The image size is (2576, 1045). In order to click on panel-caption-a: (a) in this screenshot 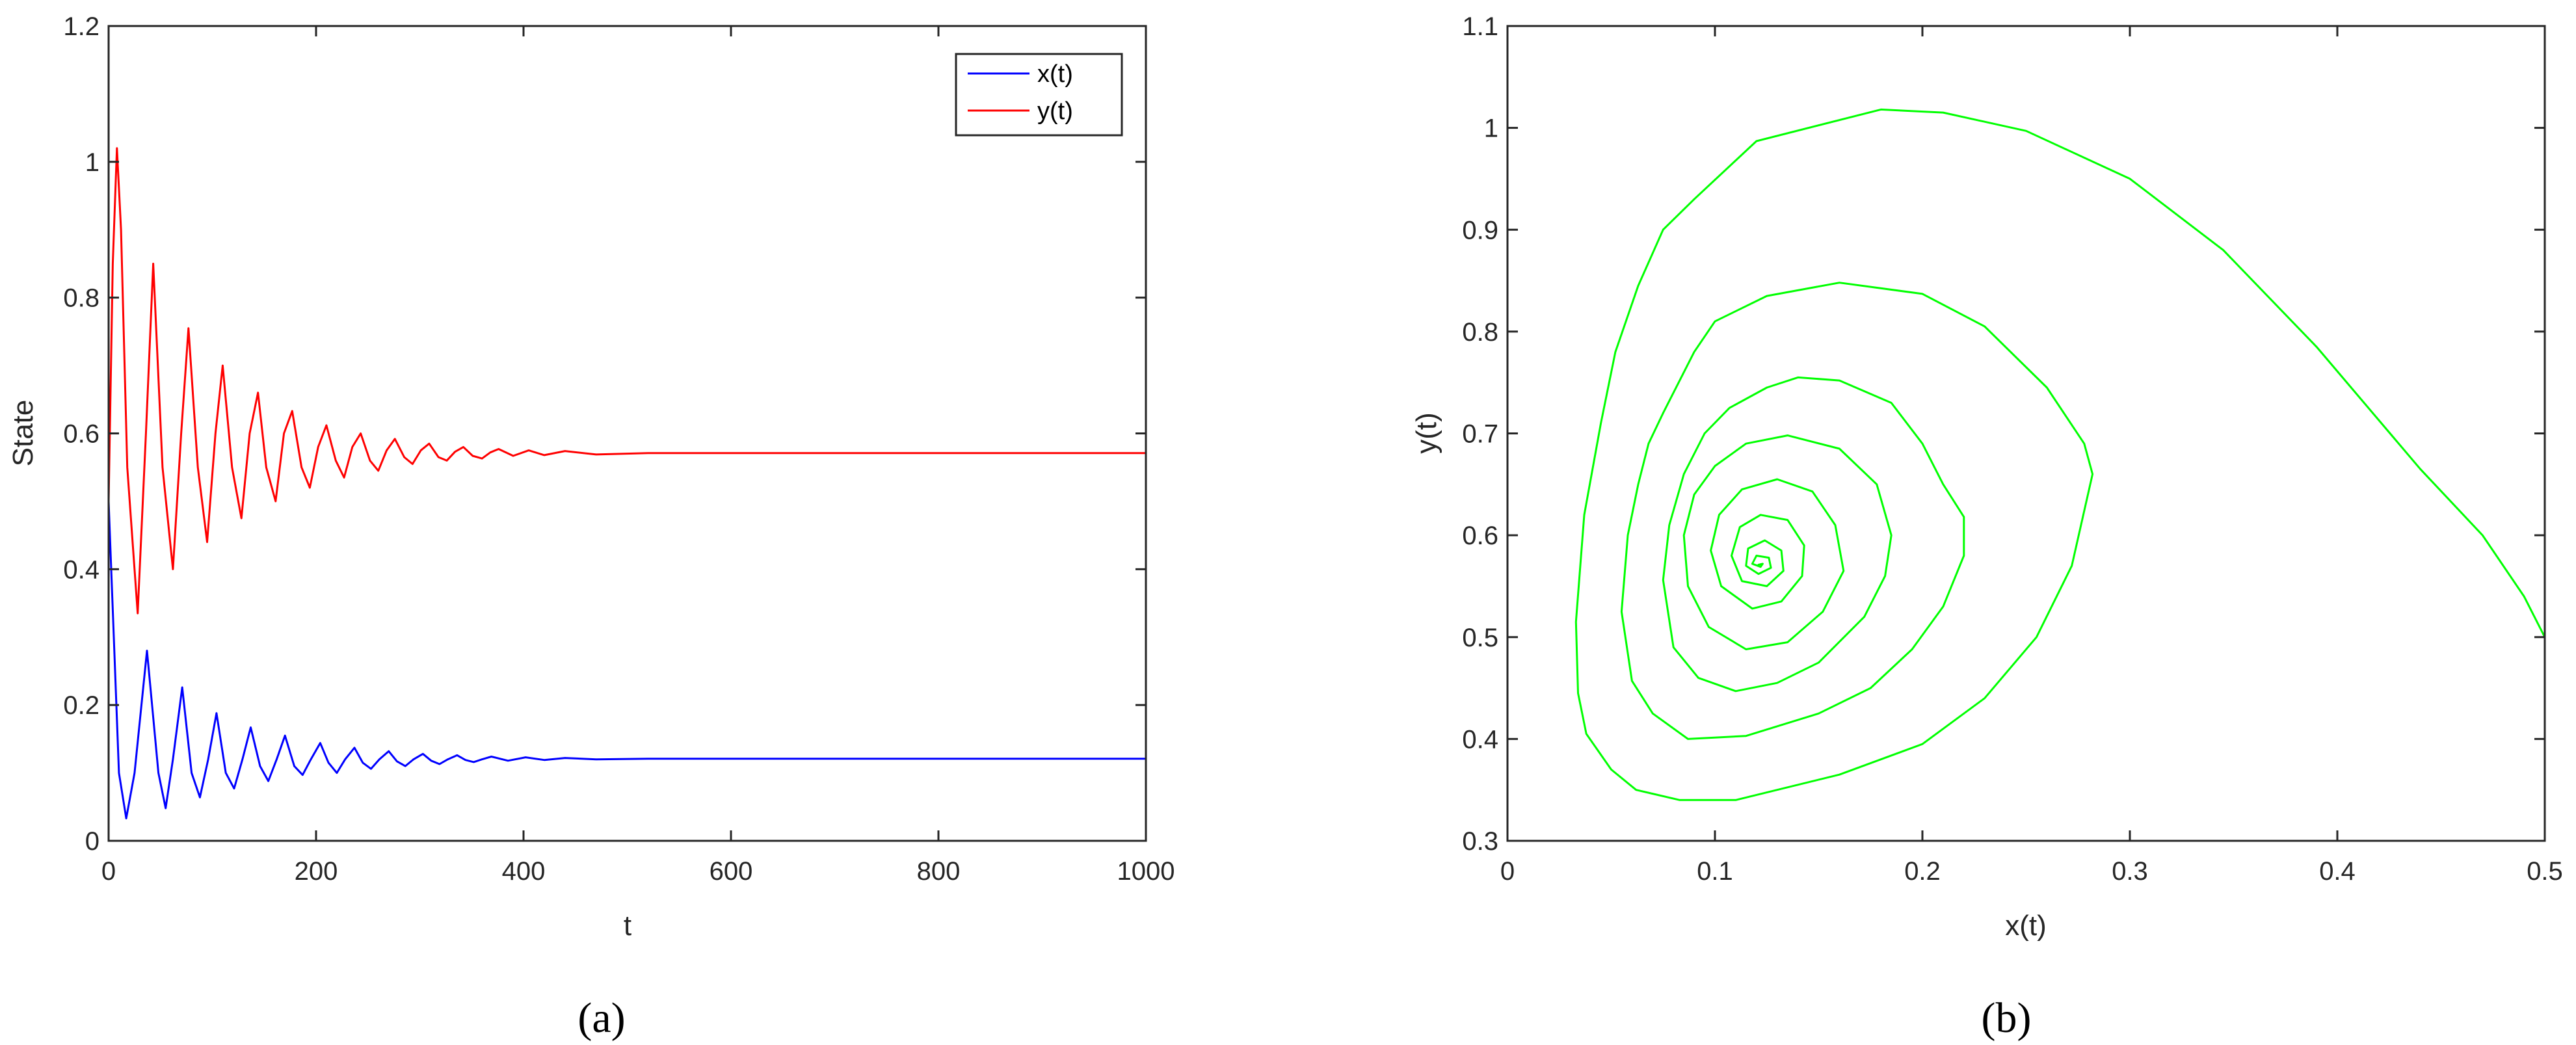, I will do `click(601, 1018)`.